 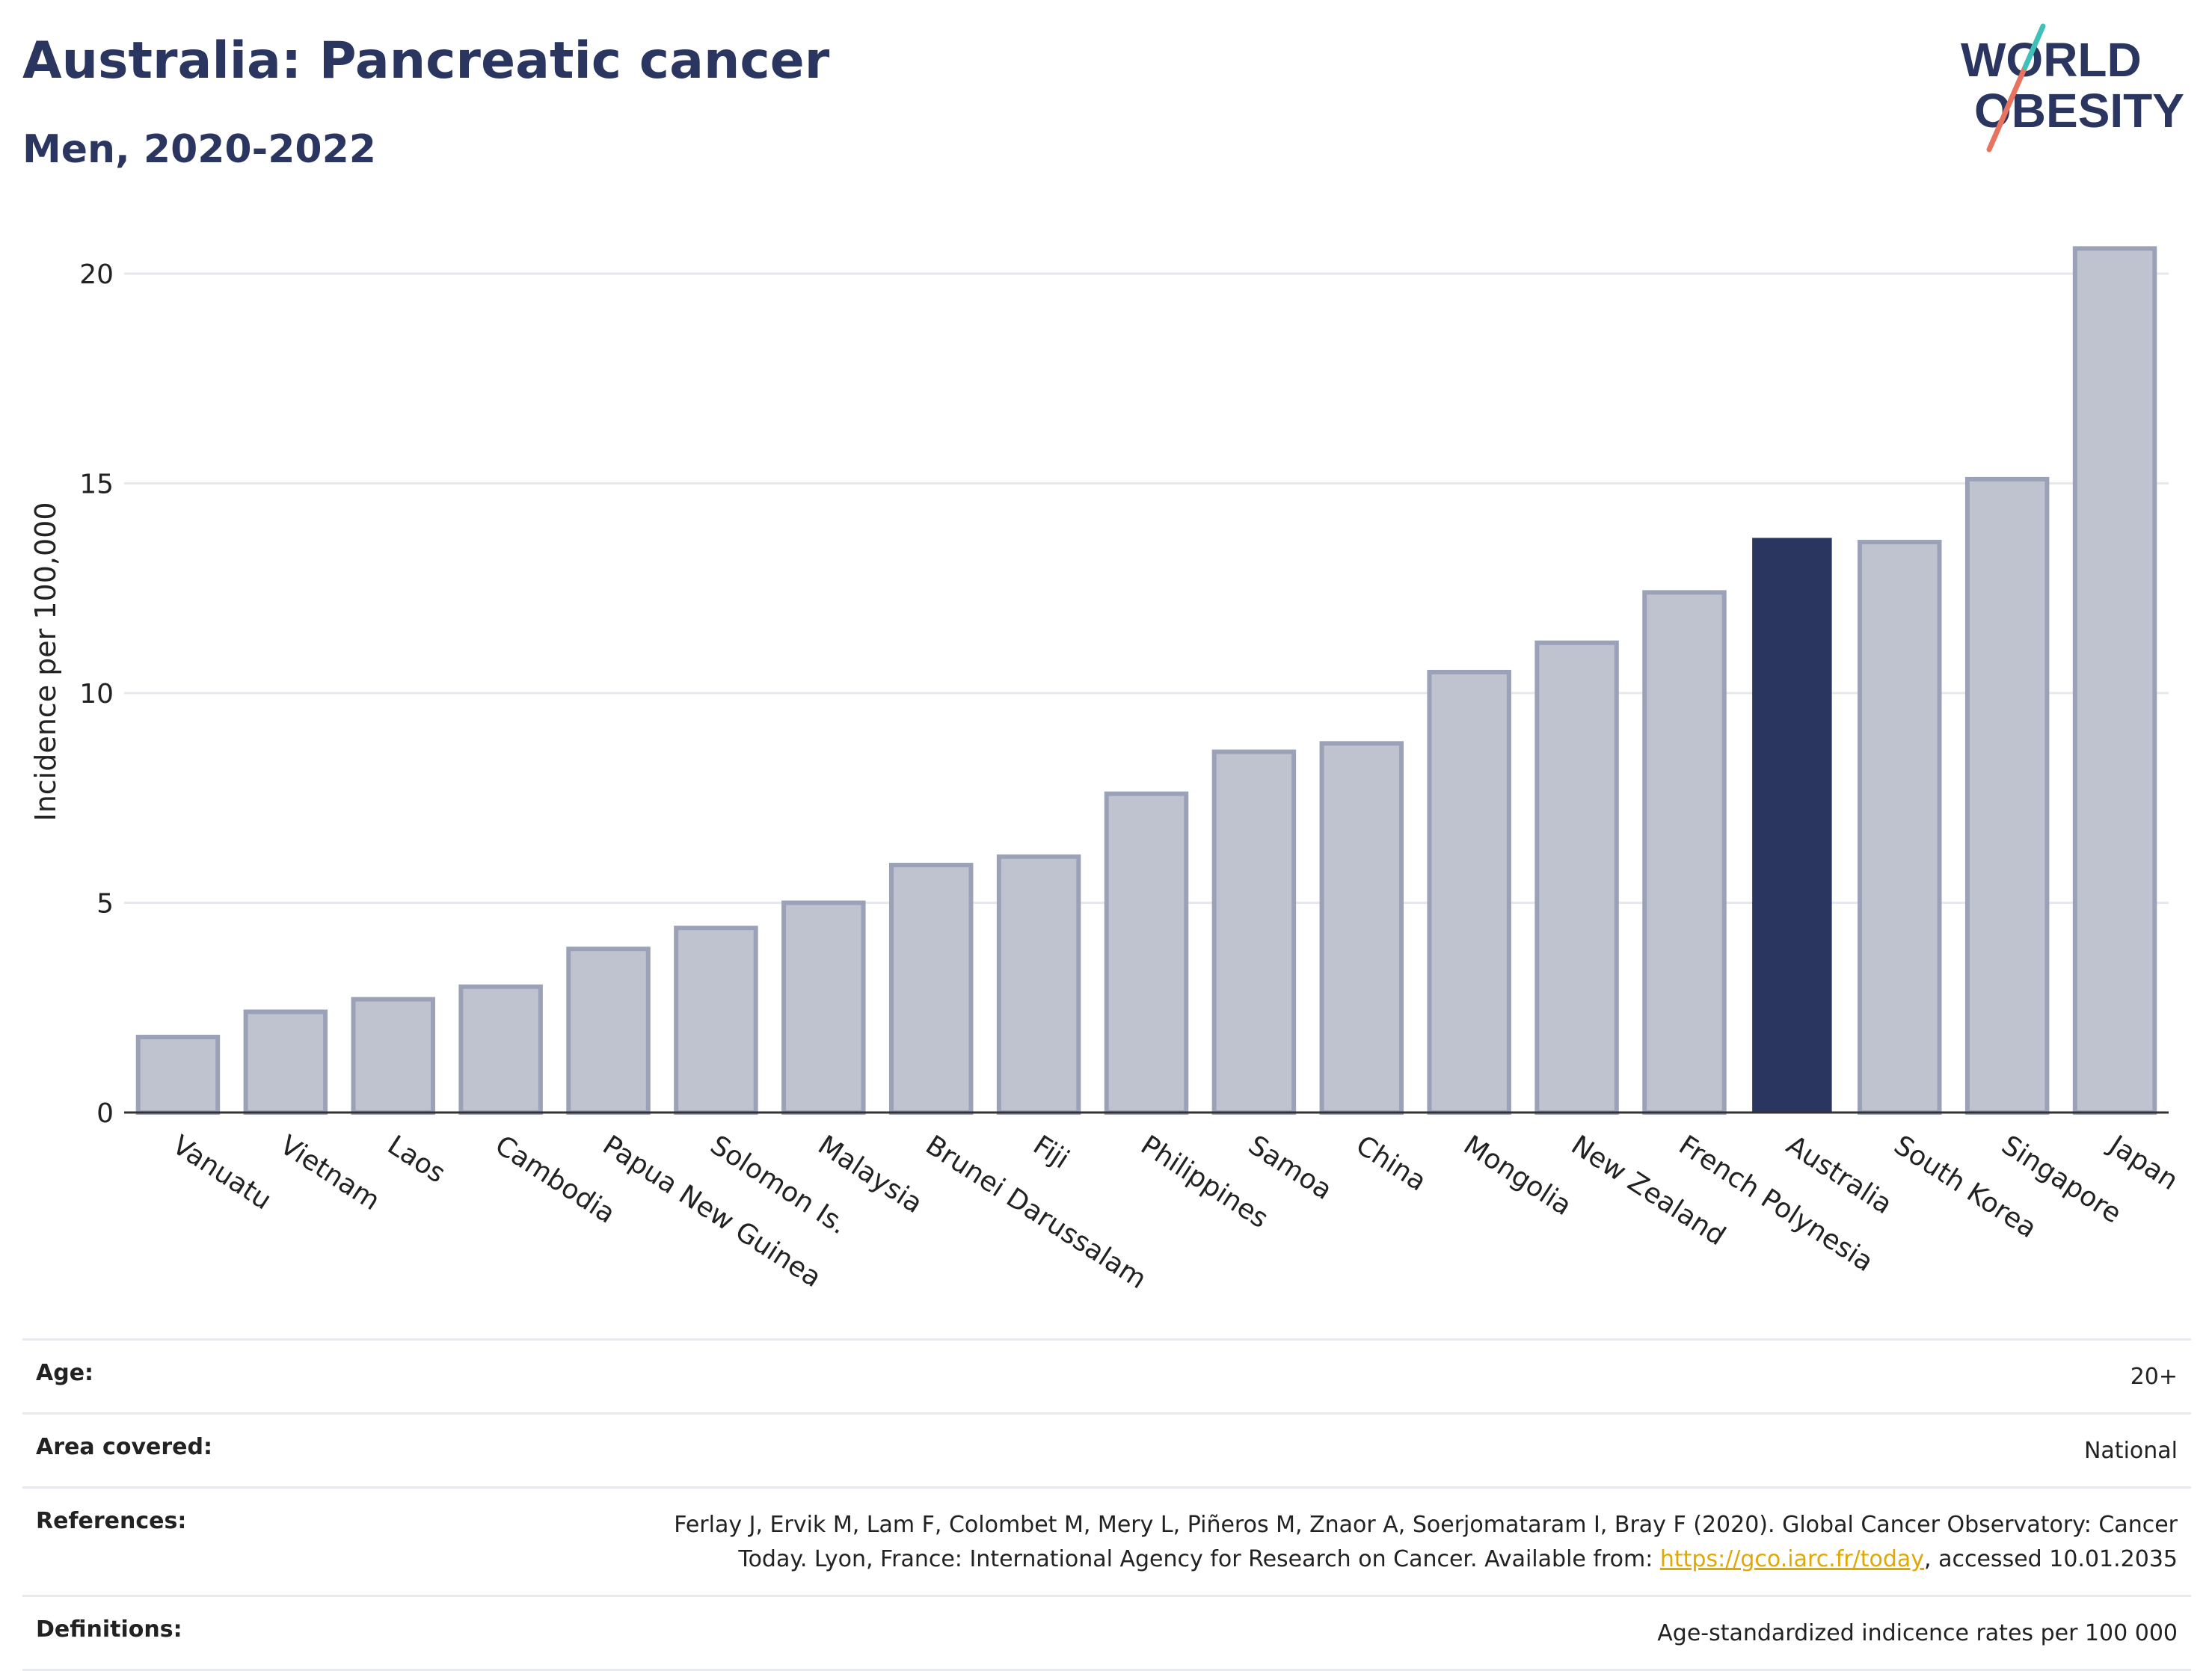 What do you see at coordinates (2130, 1451) in the screenshot?
I see `area-value: National` at bounding box center [2130, 1451].